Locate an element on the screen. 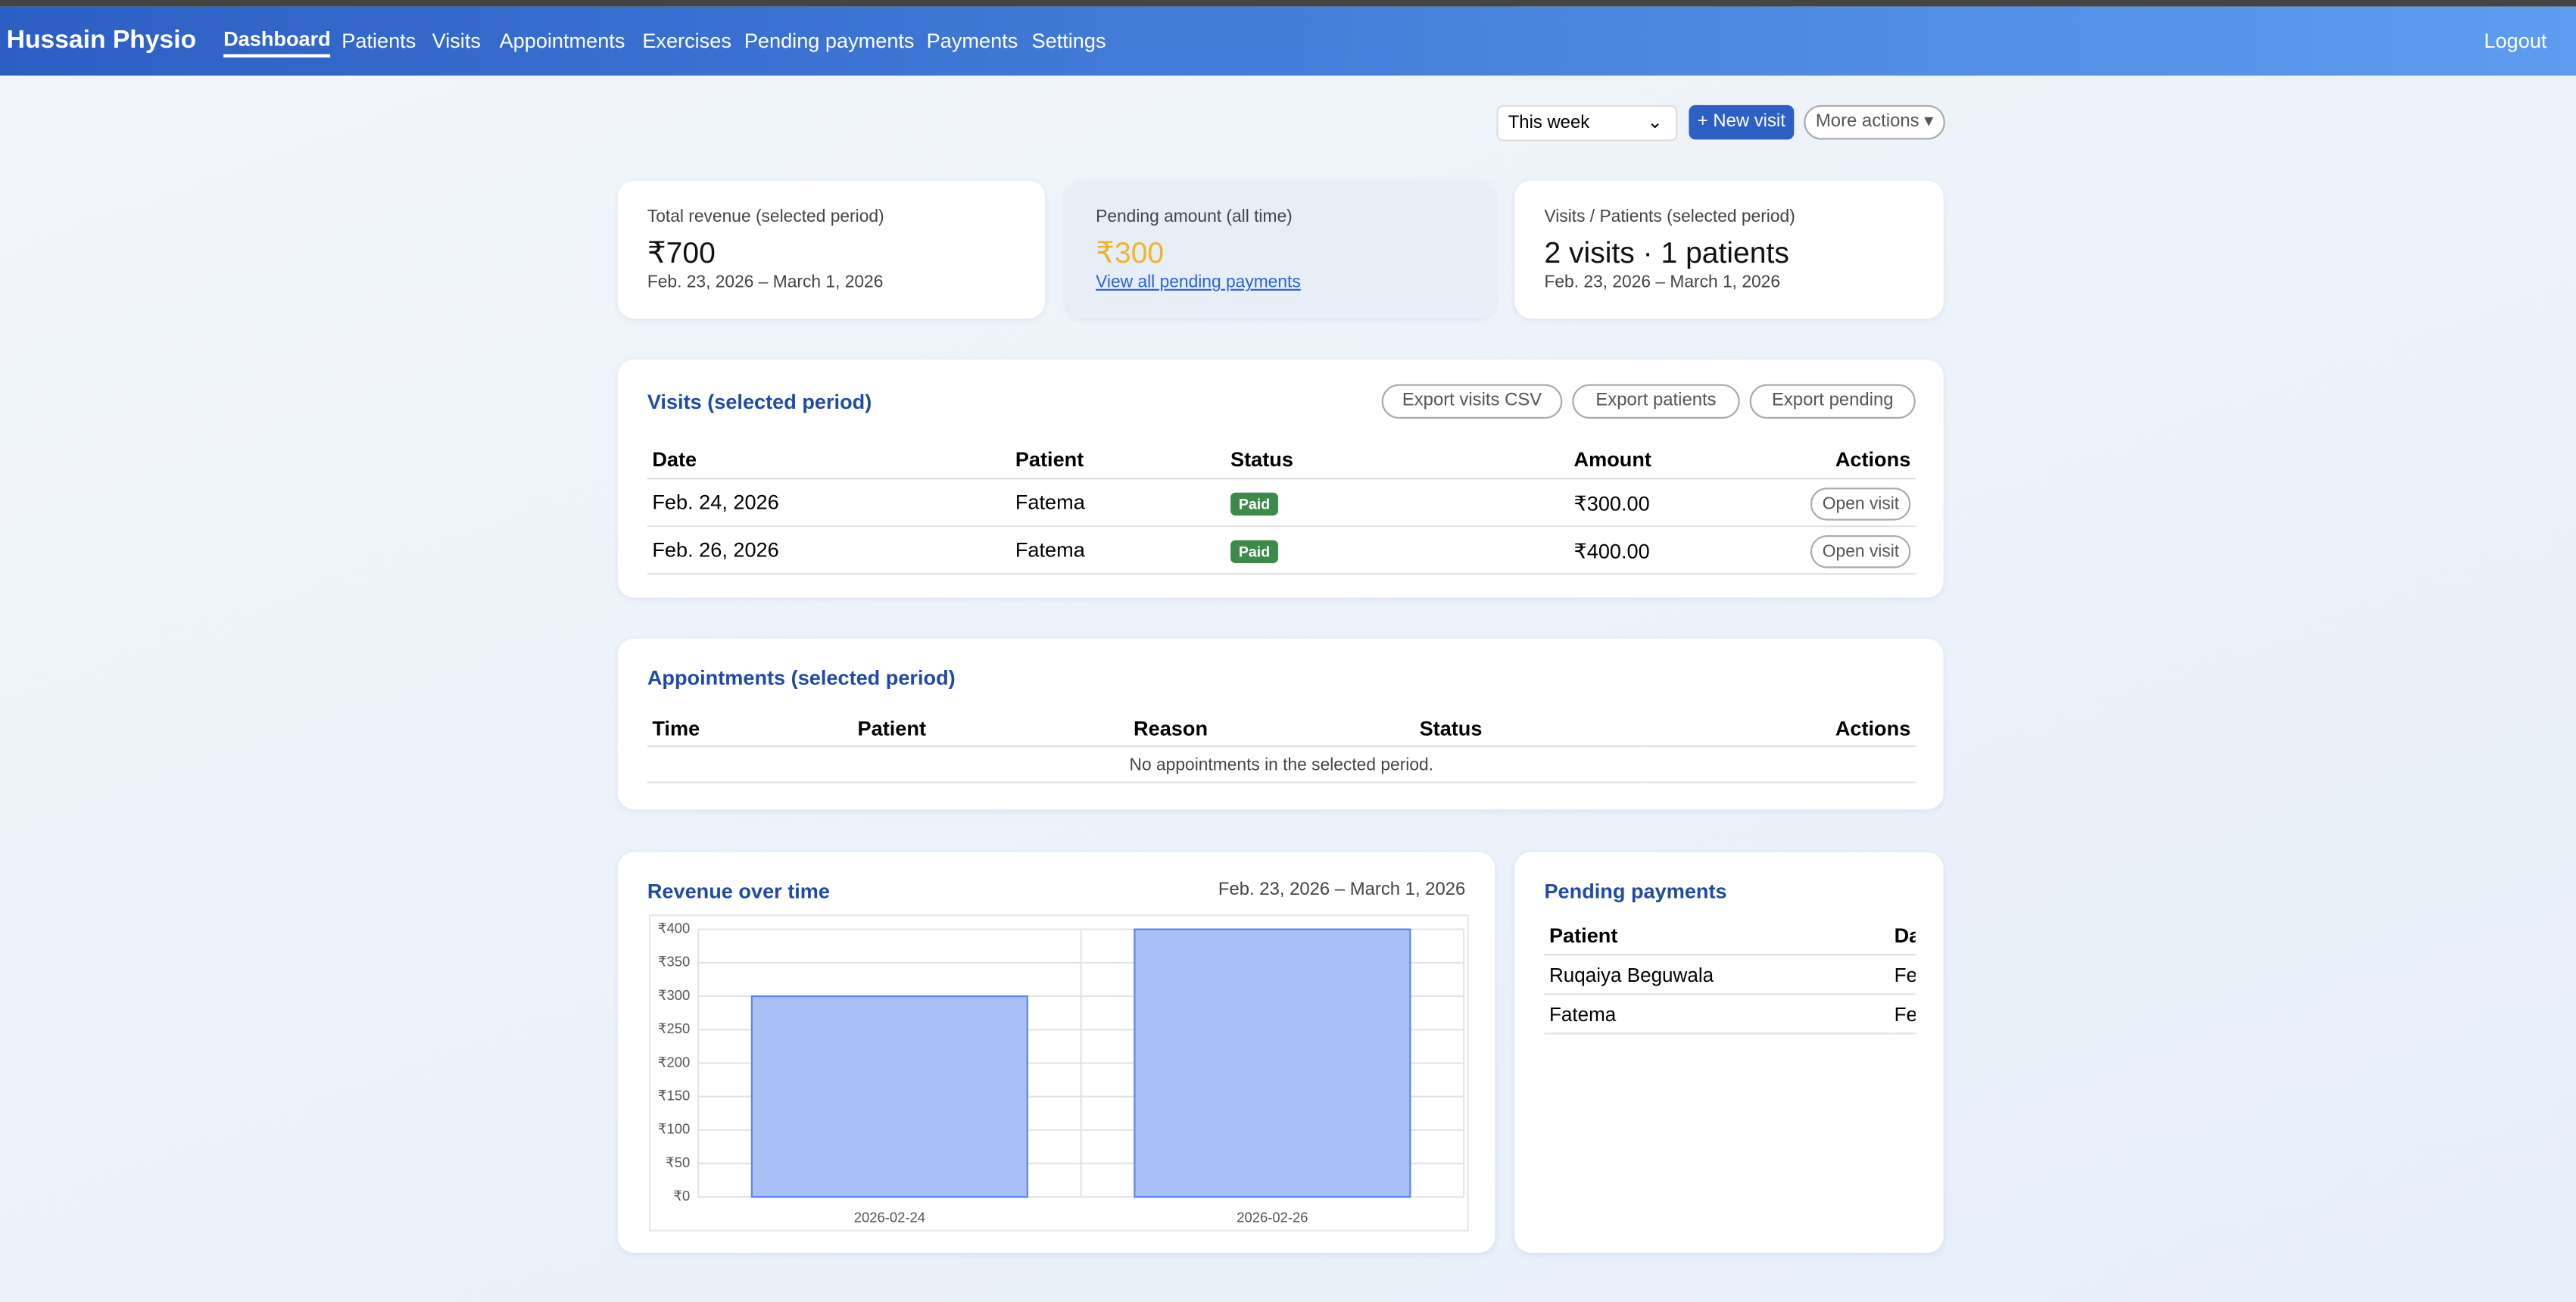 Image resolution: width=2576 pixels, height=1302 pixels. table-row: Ruqaiya BeguwalaFeb. is located at coordinates (1730, 975).